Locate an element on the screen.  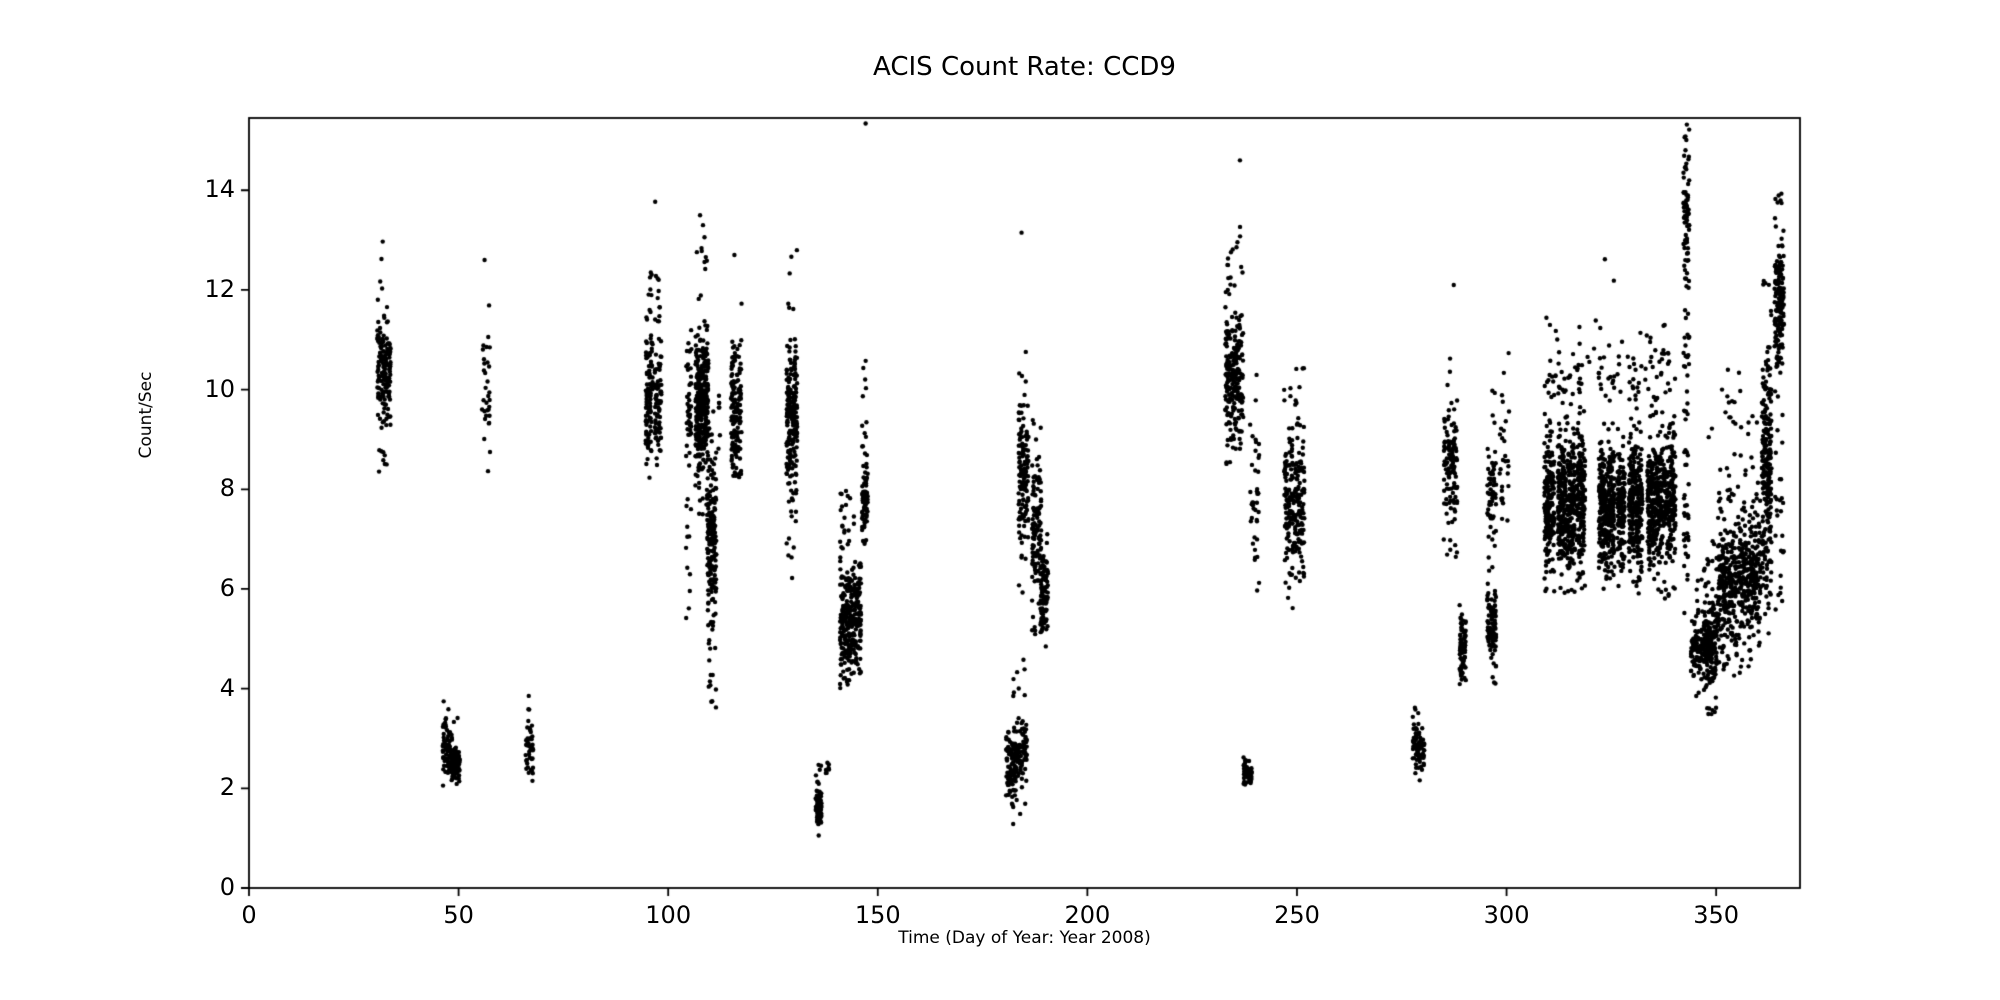
y-tick-label: 12 is located at coordinates (219, 288).